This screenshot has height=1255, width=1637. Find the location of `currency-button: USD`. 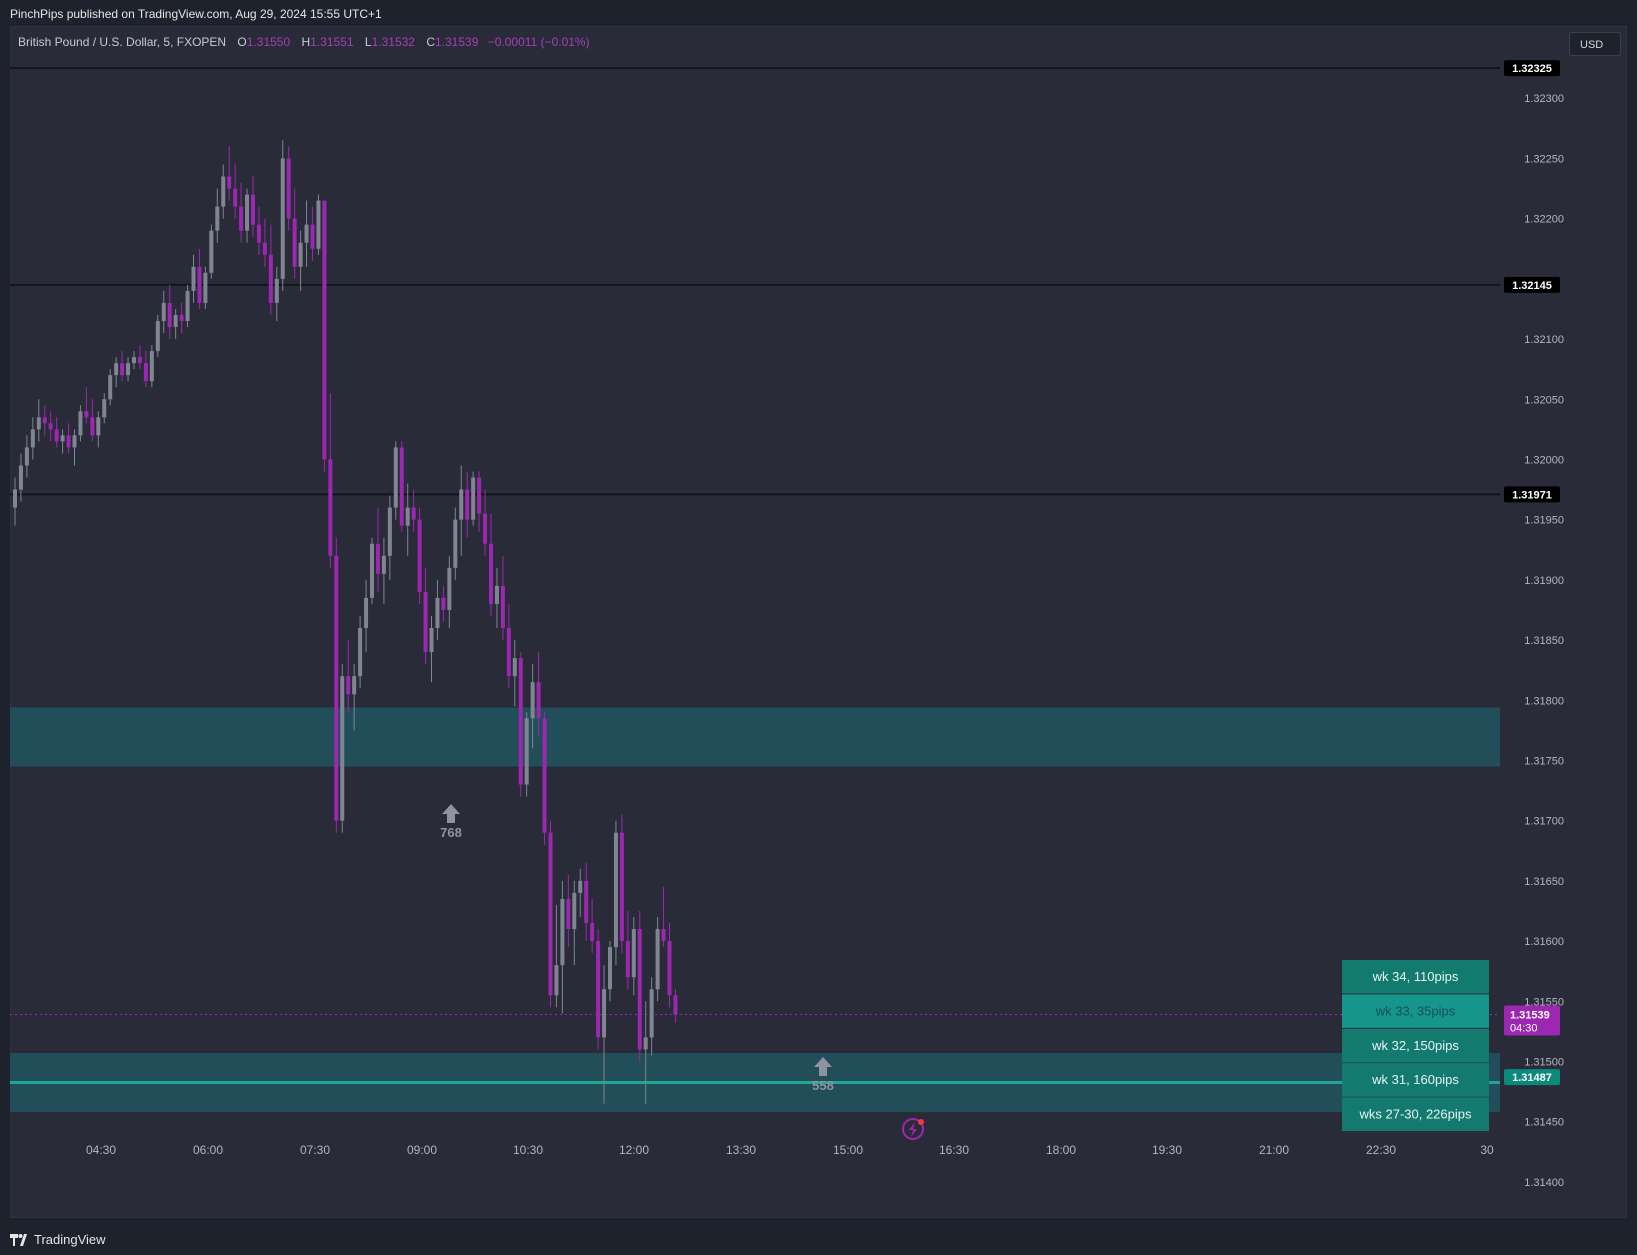

currency-button: USD is located at coordinates (1595, 44).